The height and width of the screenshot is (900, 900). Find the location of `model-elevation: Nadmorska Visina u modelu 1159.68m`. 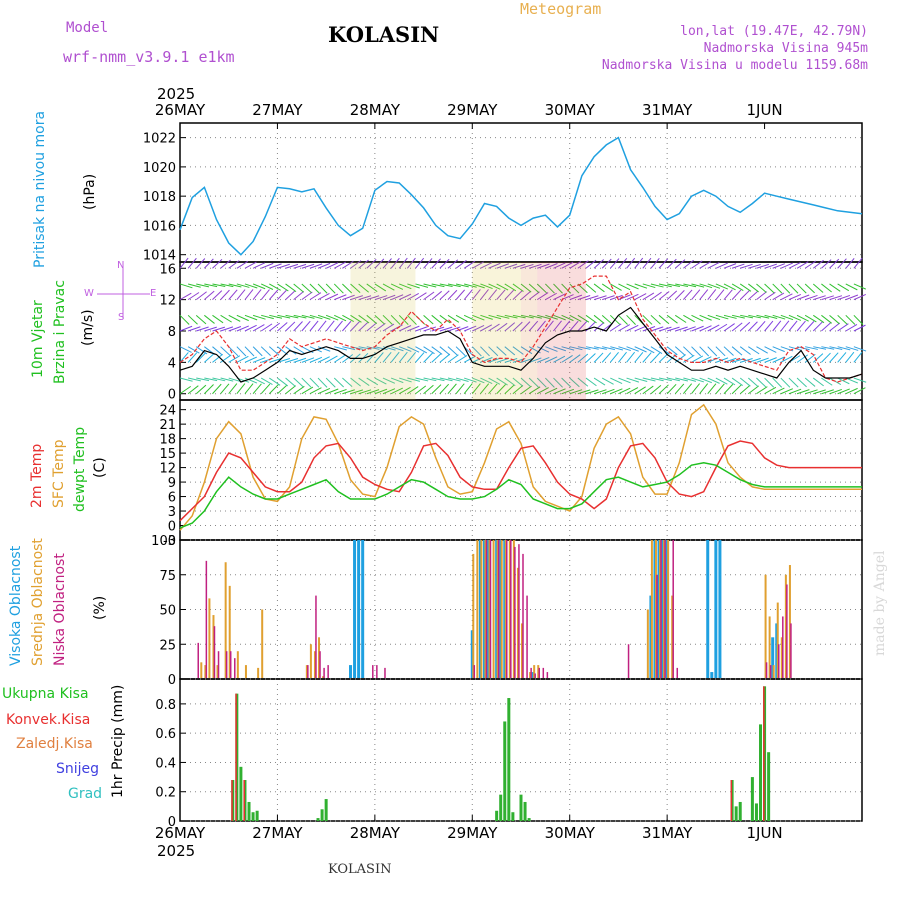

model-elevation: Nadmorska Visina u modelu 1159.68m is located at coordinates (734, 65).